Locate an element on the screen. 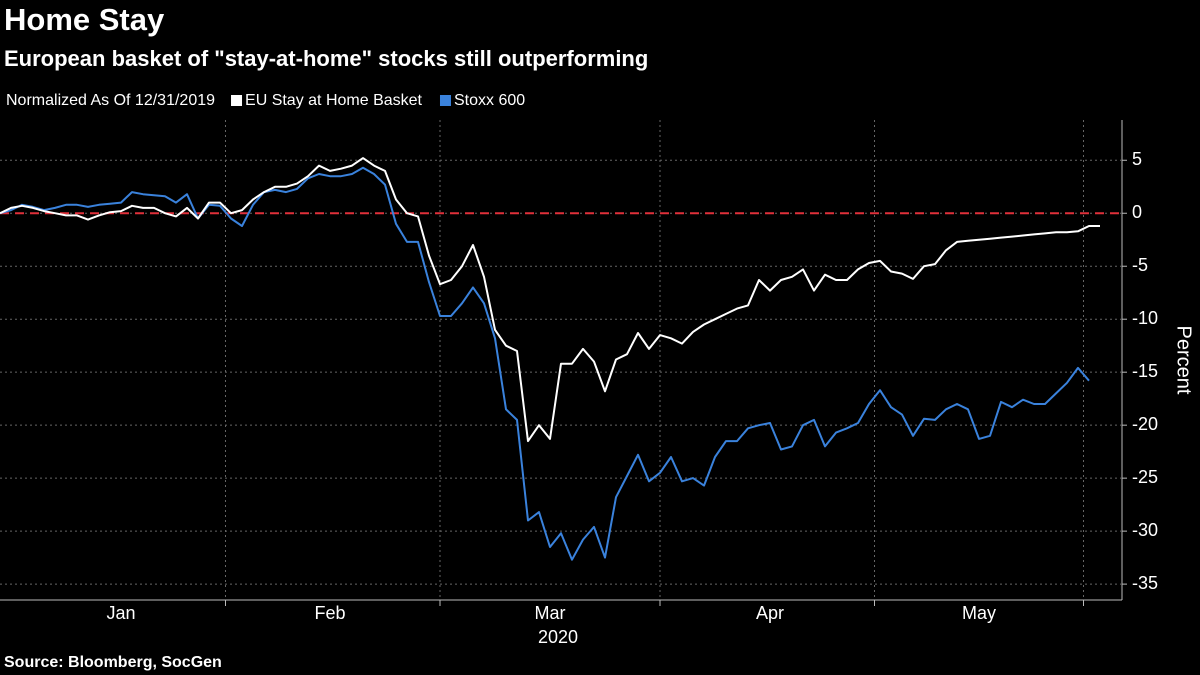  legend-label: Stoxx 600 is located at coordinates (489, 100).